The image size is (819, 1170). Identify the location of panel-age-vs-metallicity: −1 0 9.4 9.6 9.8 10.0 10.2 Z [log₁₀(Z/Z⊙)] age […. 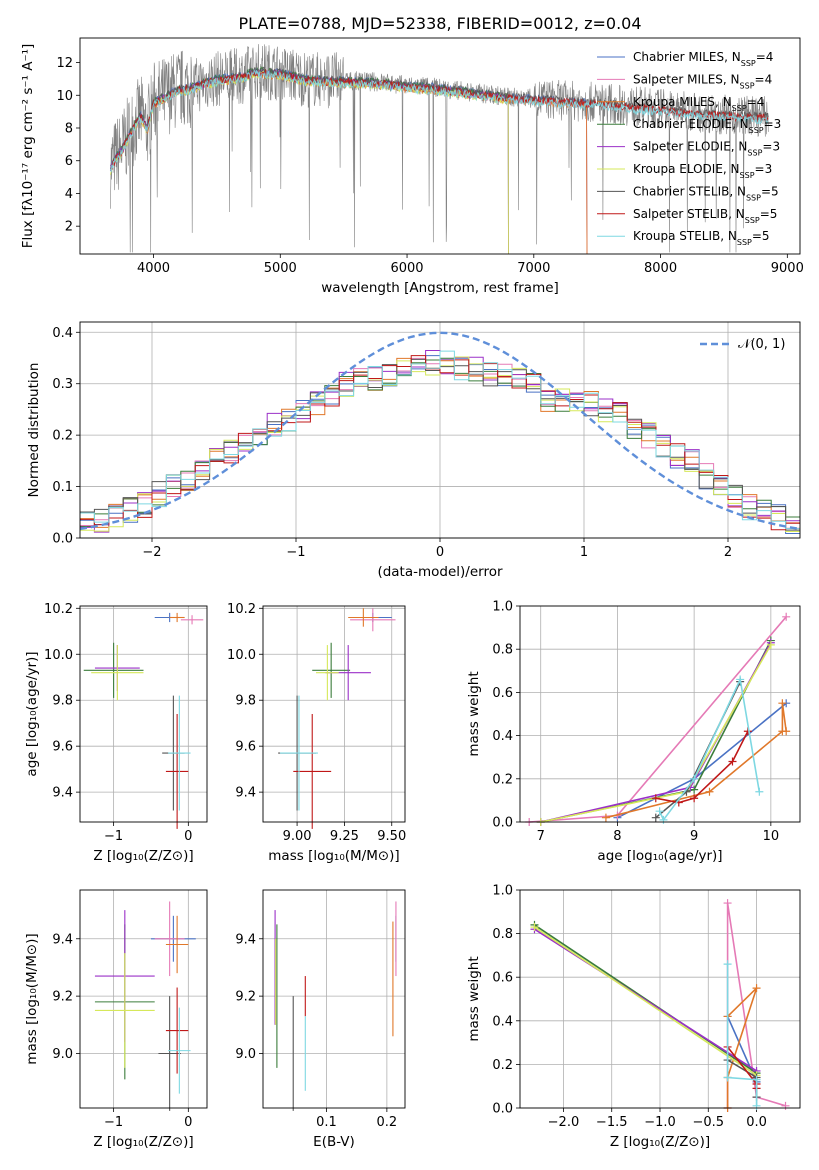
(116, 733).